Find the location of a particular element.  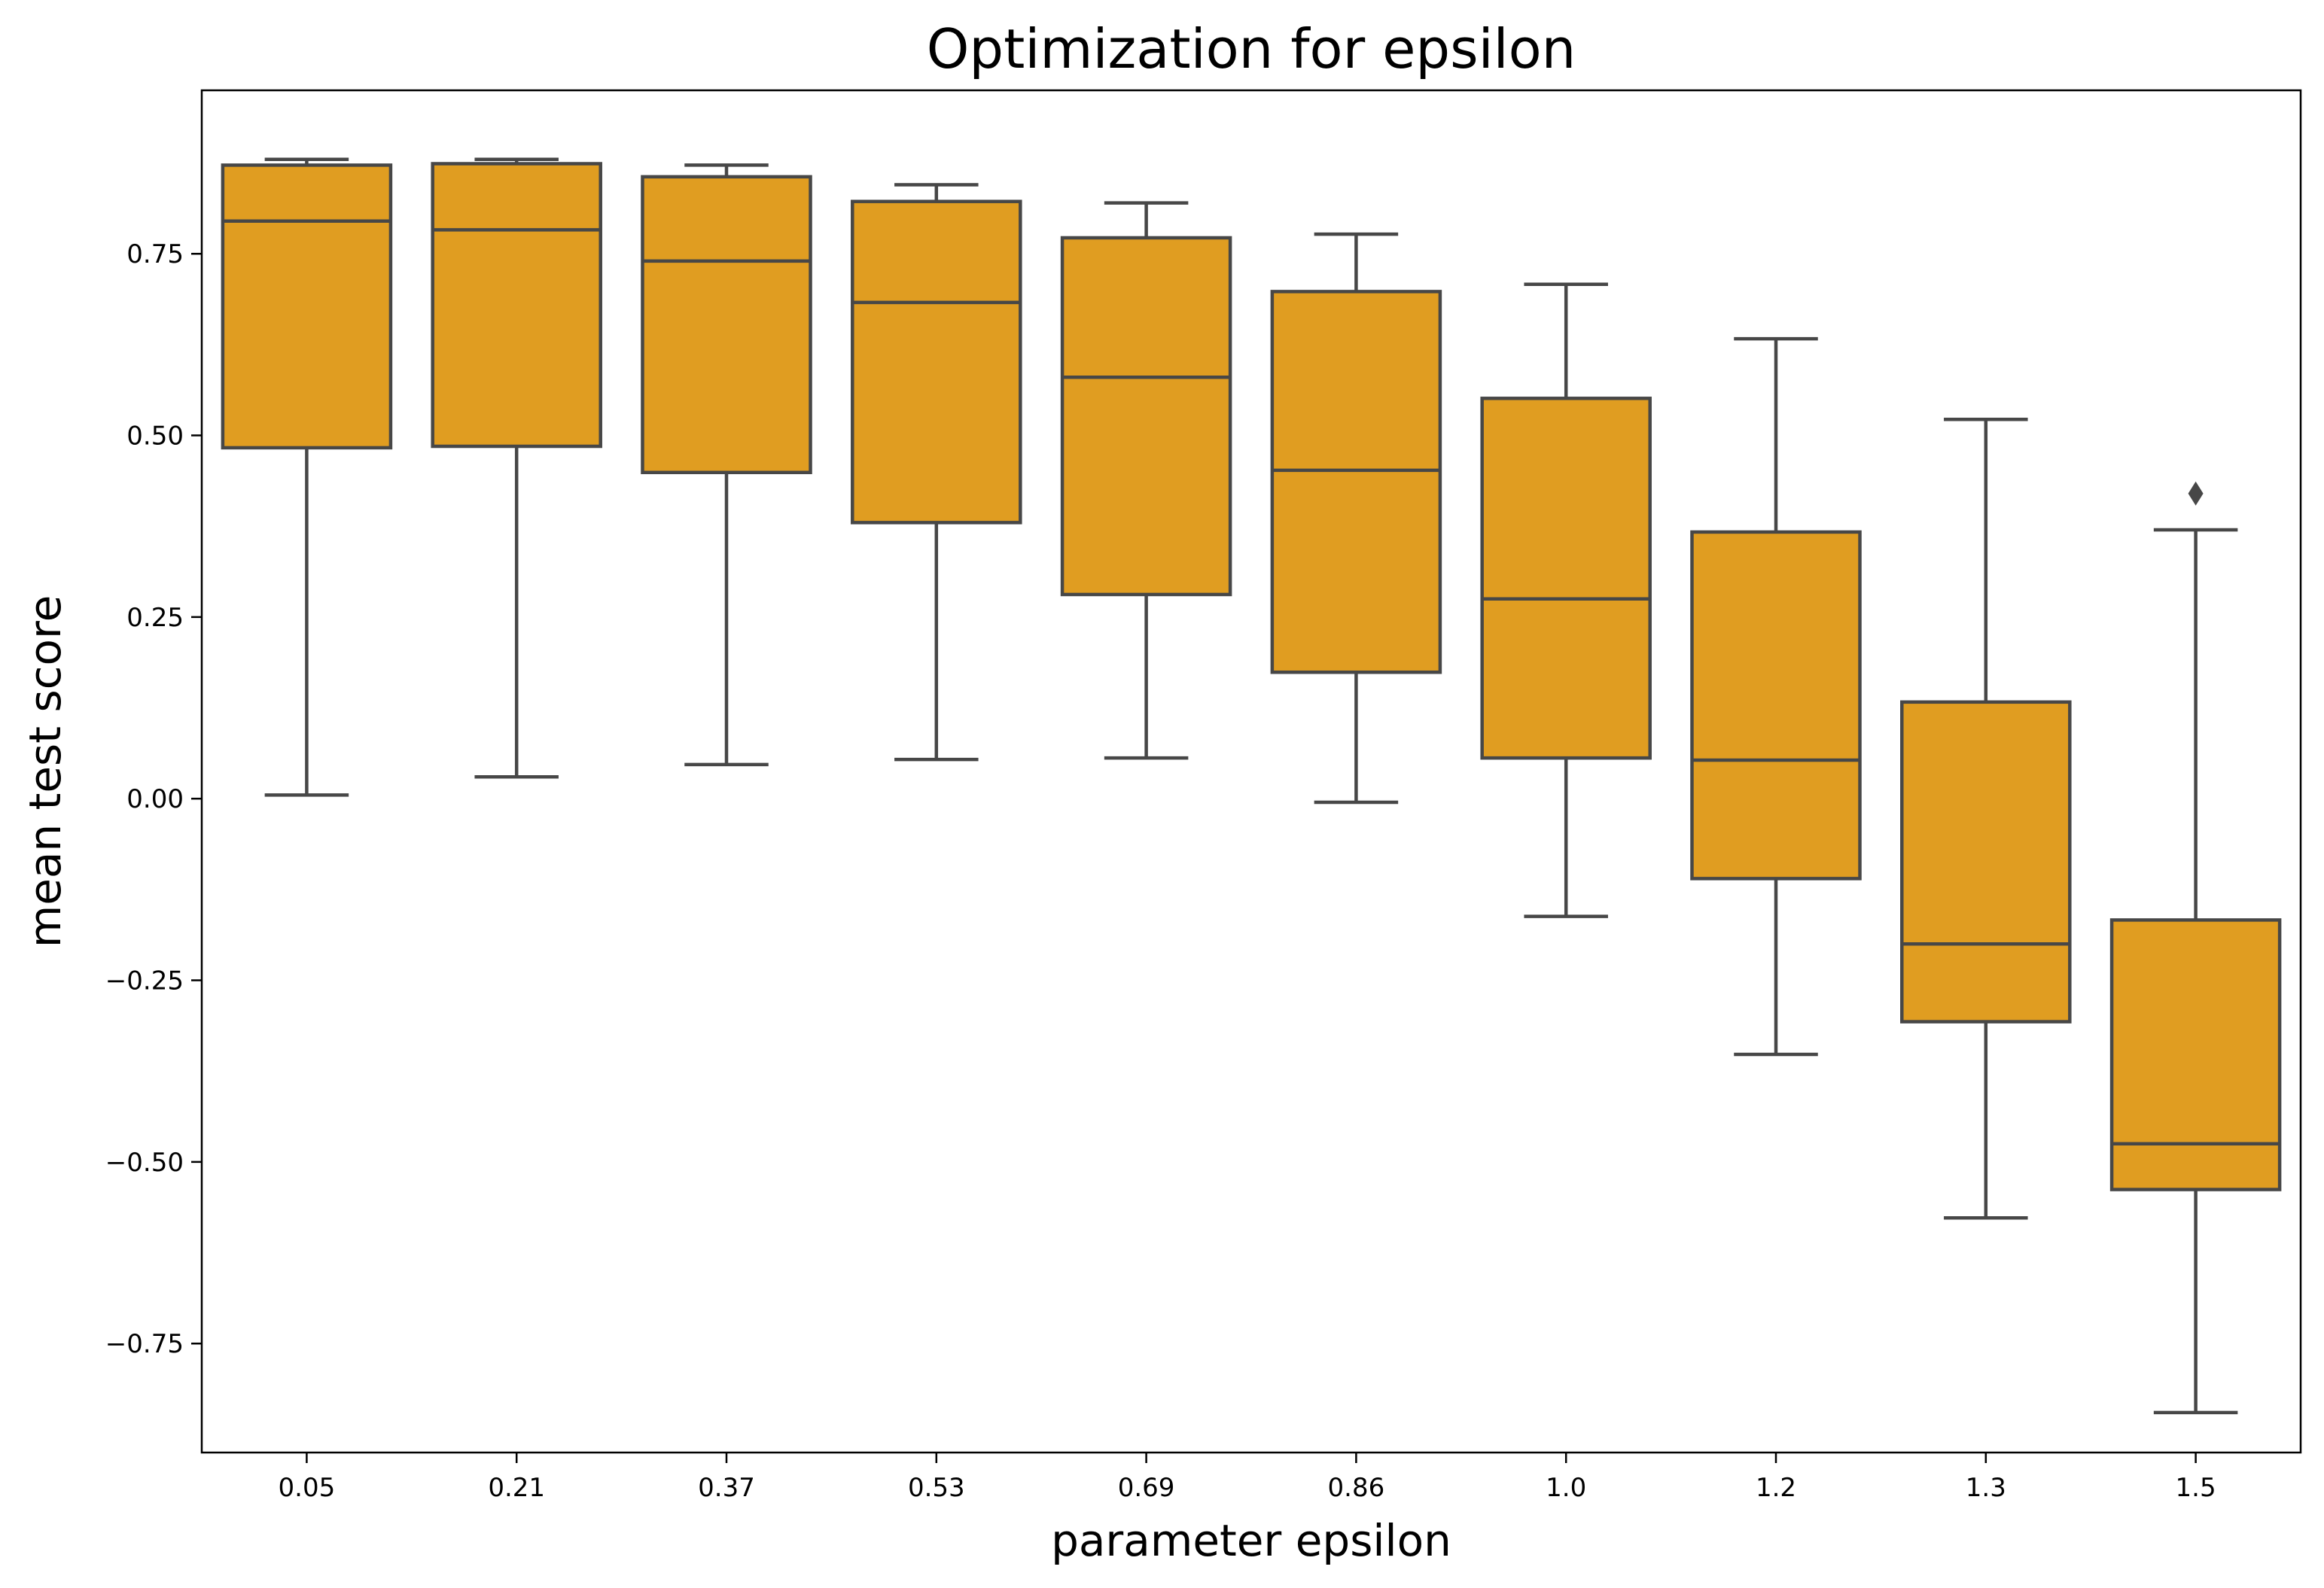

x-tick-label: 1.3 is located at coordinates (1986, 1488).